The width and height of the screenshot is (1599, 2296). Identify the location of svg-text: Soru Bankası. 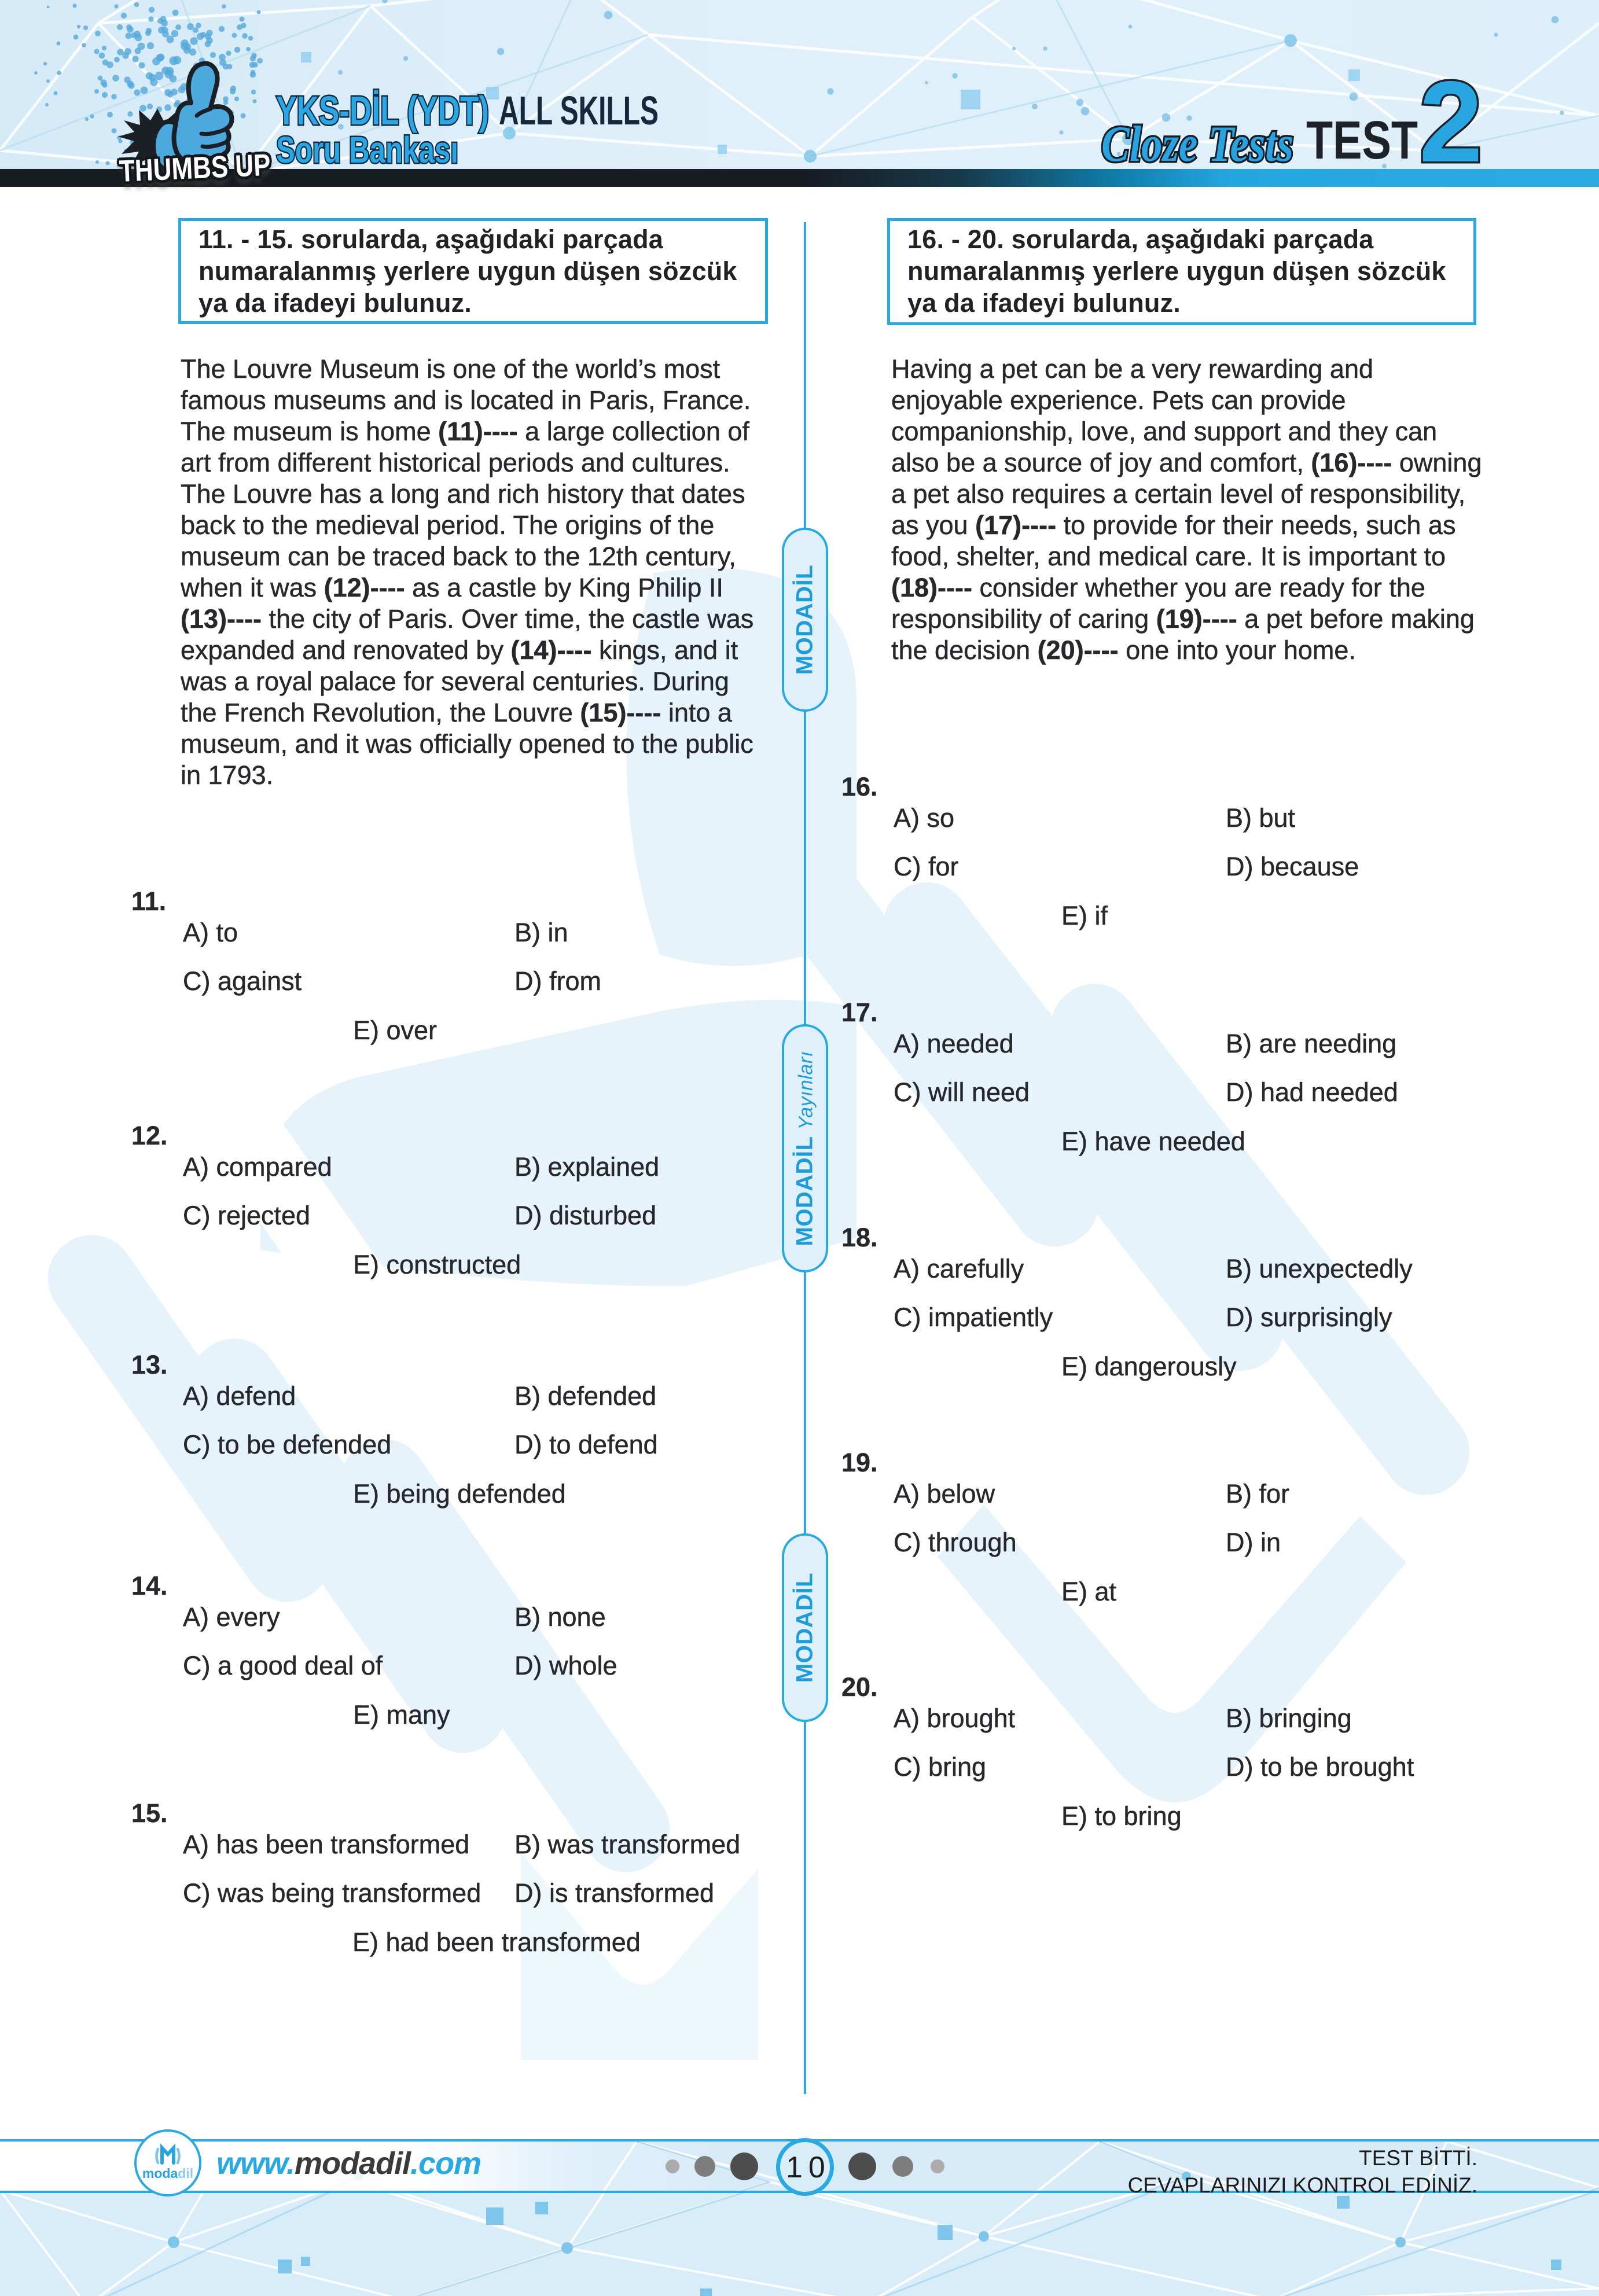
(367, 150).